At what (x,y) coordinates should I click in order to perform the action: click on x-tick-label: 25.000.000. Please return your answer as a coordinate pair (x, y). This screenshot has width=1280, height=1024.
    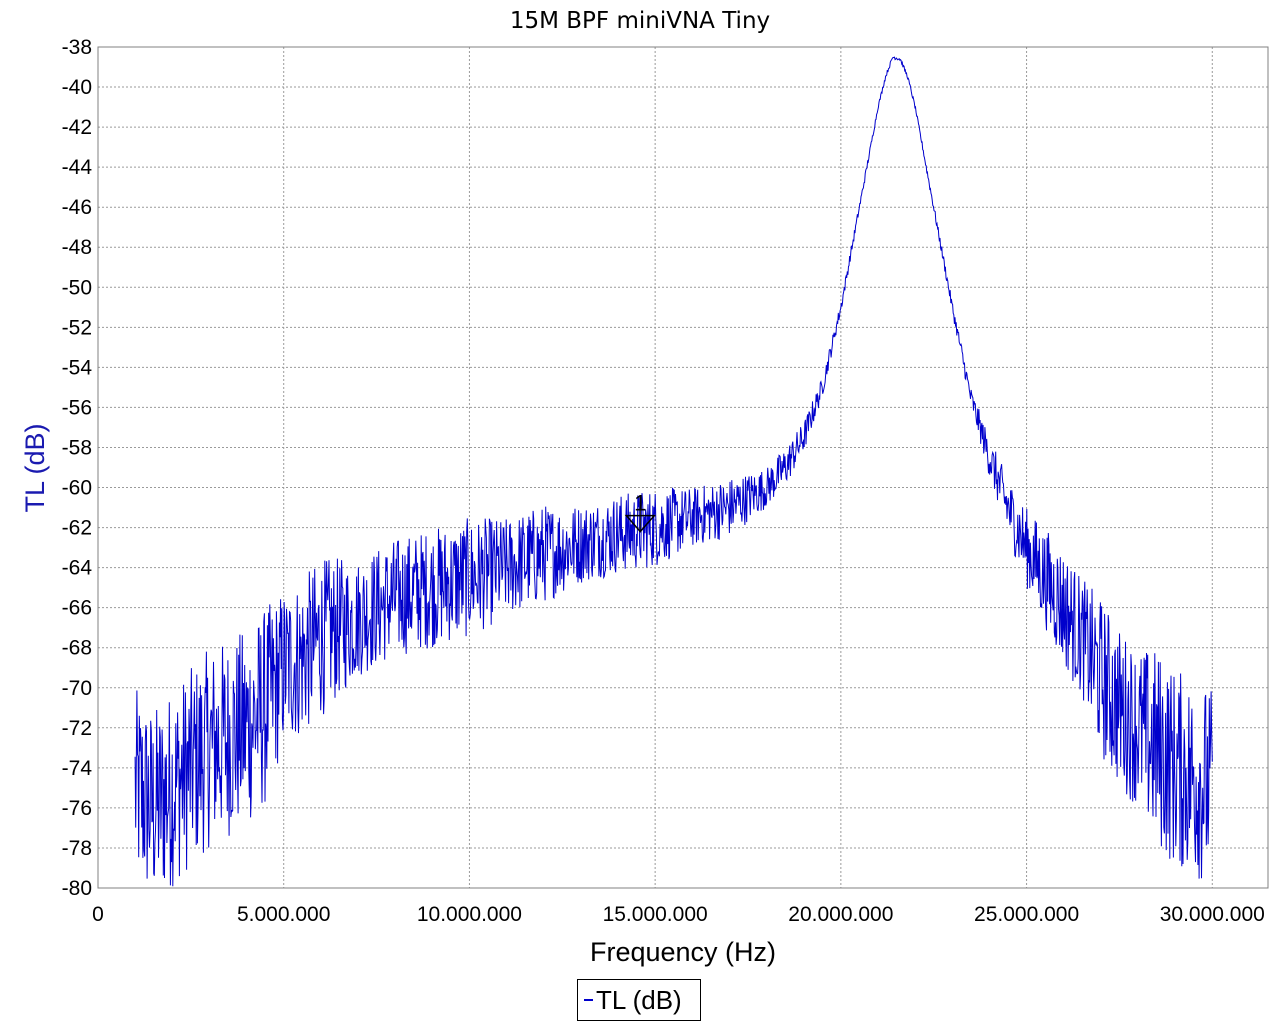
    Looking at the image, I should click on (1026, 914).